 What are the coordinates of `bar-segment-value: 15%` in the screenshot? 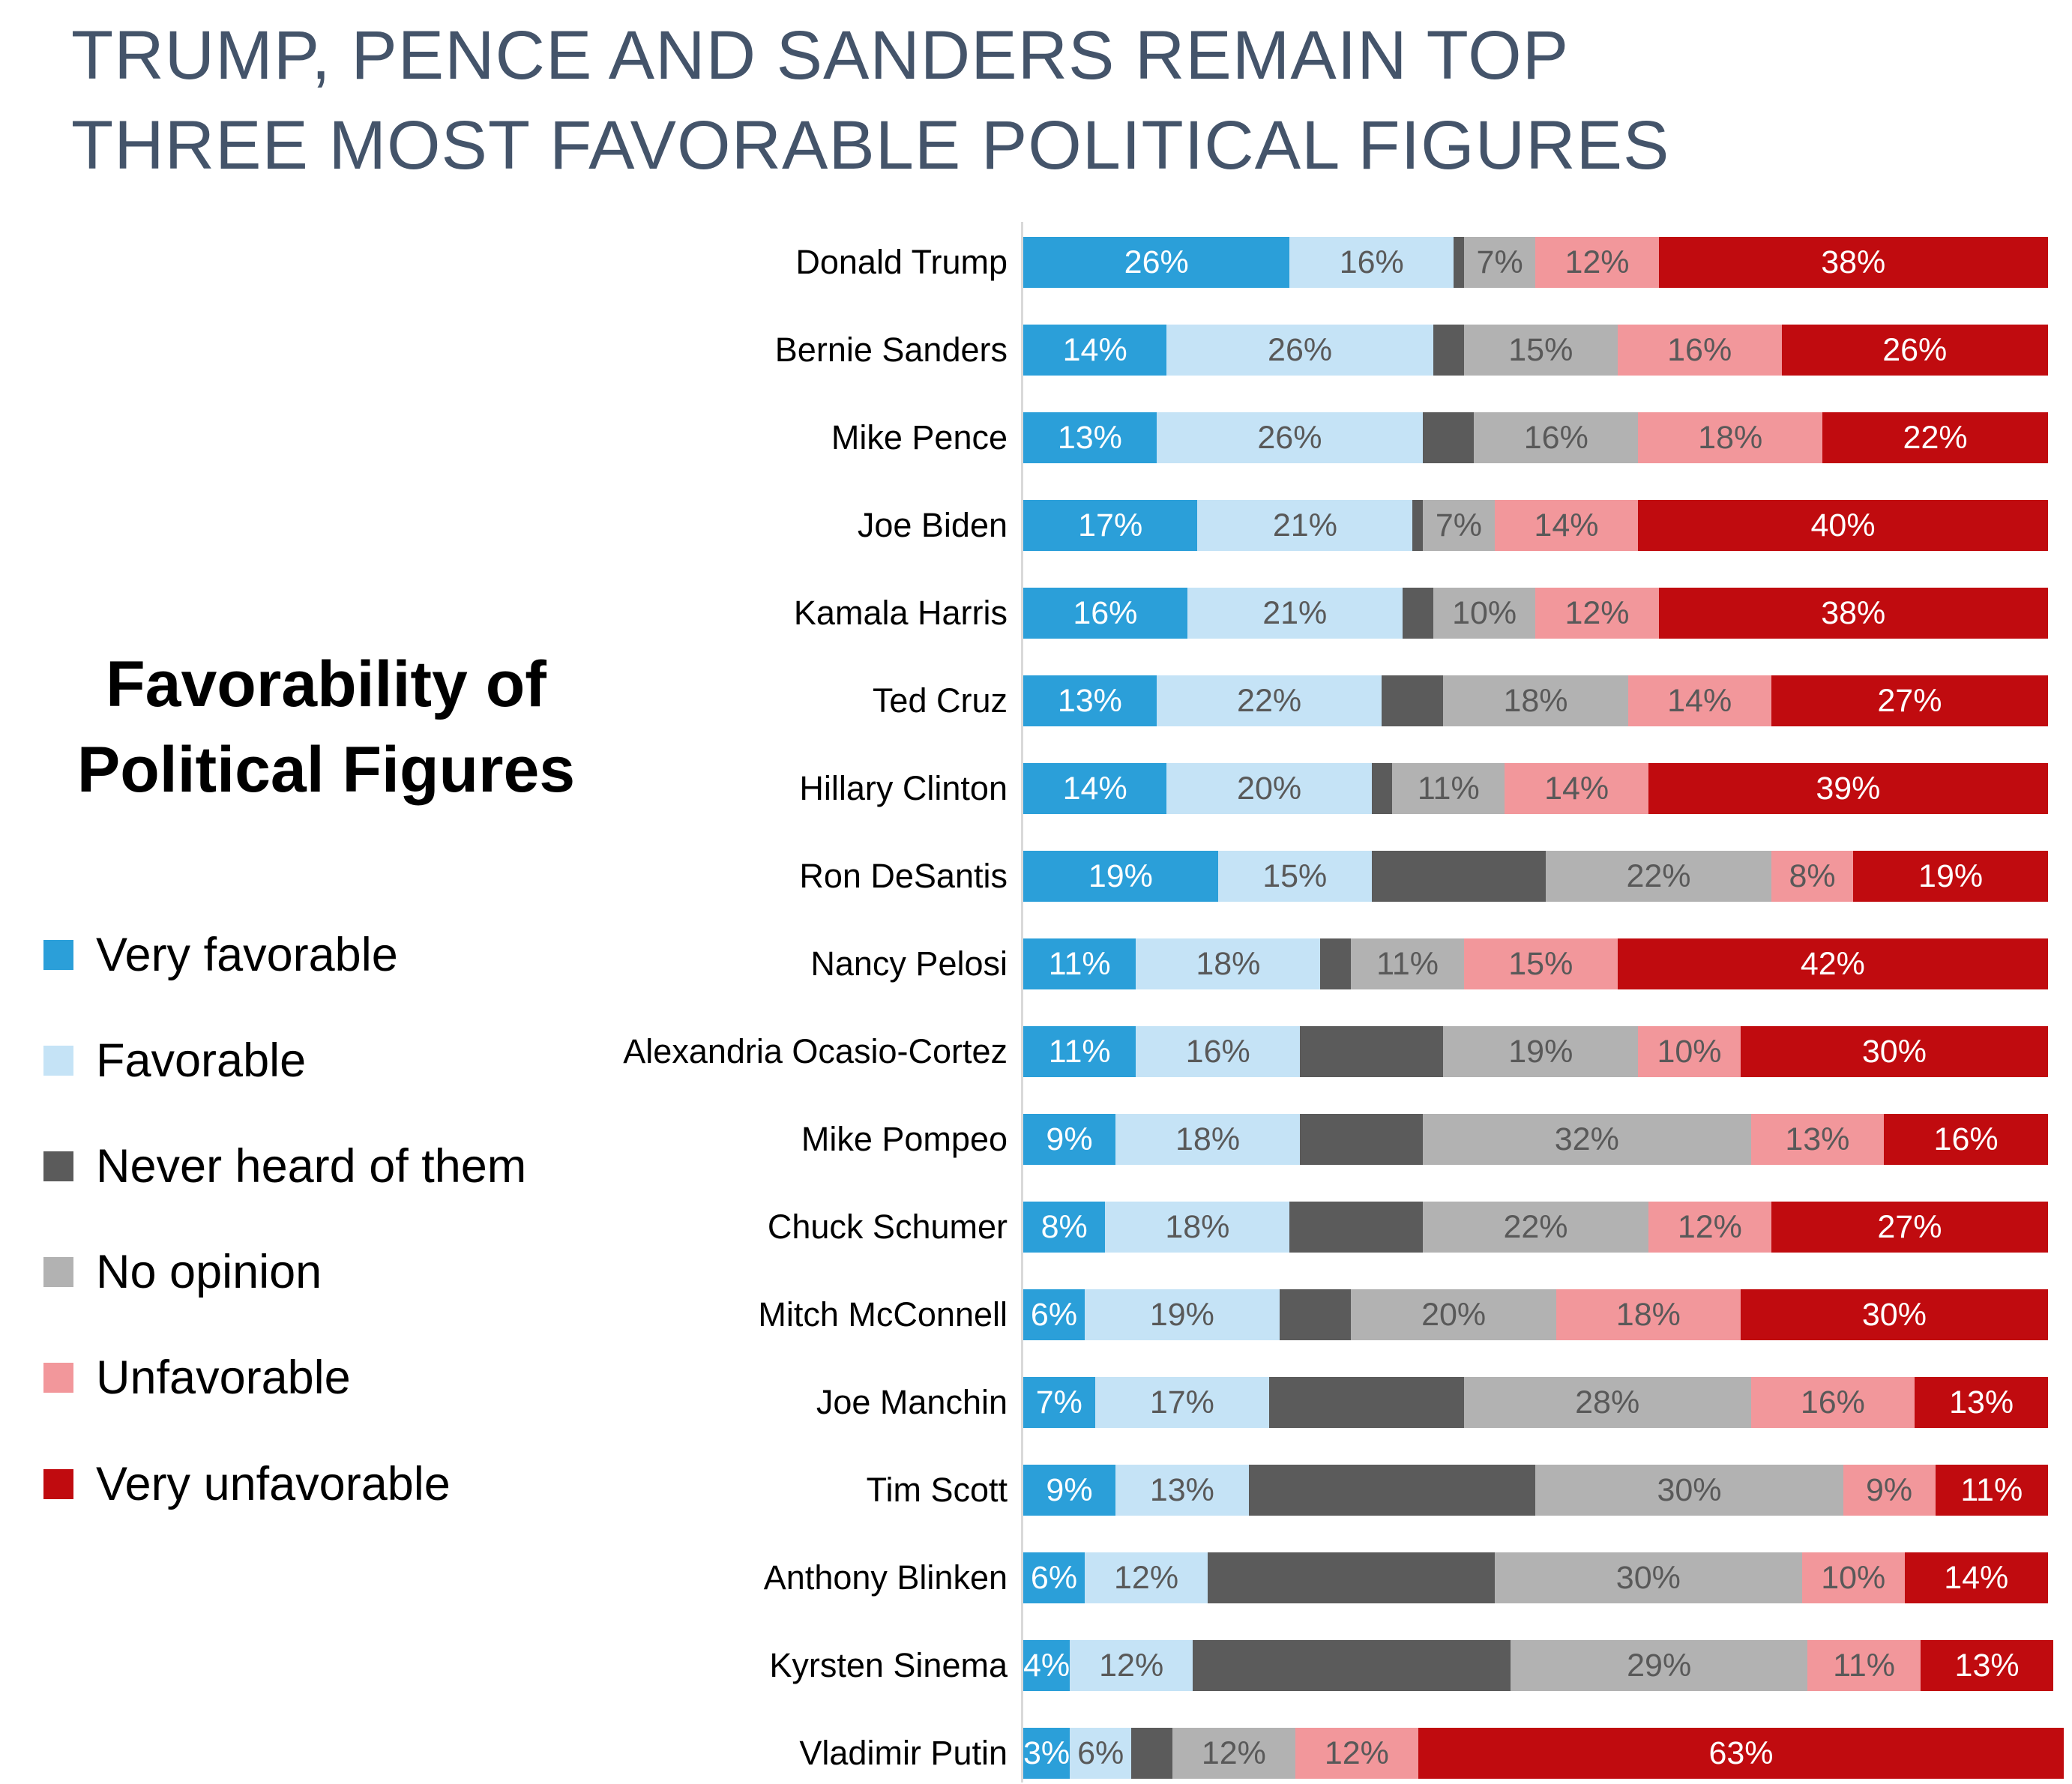 It's located at (1540, 349).